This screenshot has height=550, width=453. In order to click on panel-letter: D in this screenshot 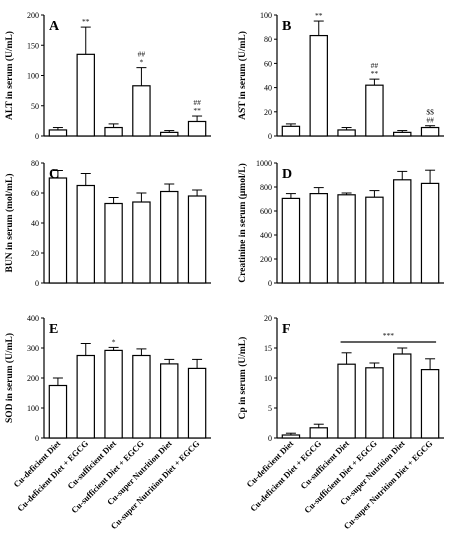, I will do `click(287, 174)`.